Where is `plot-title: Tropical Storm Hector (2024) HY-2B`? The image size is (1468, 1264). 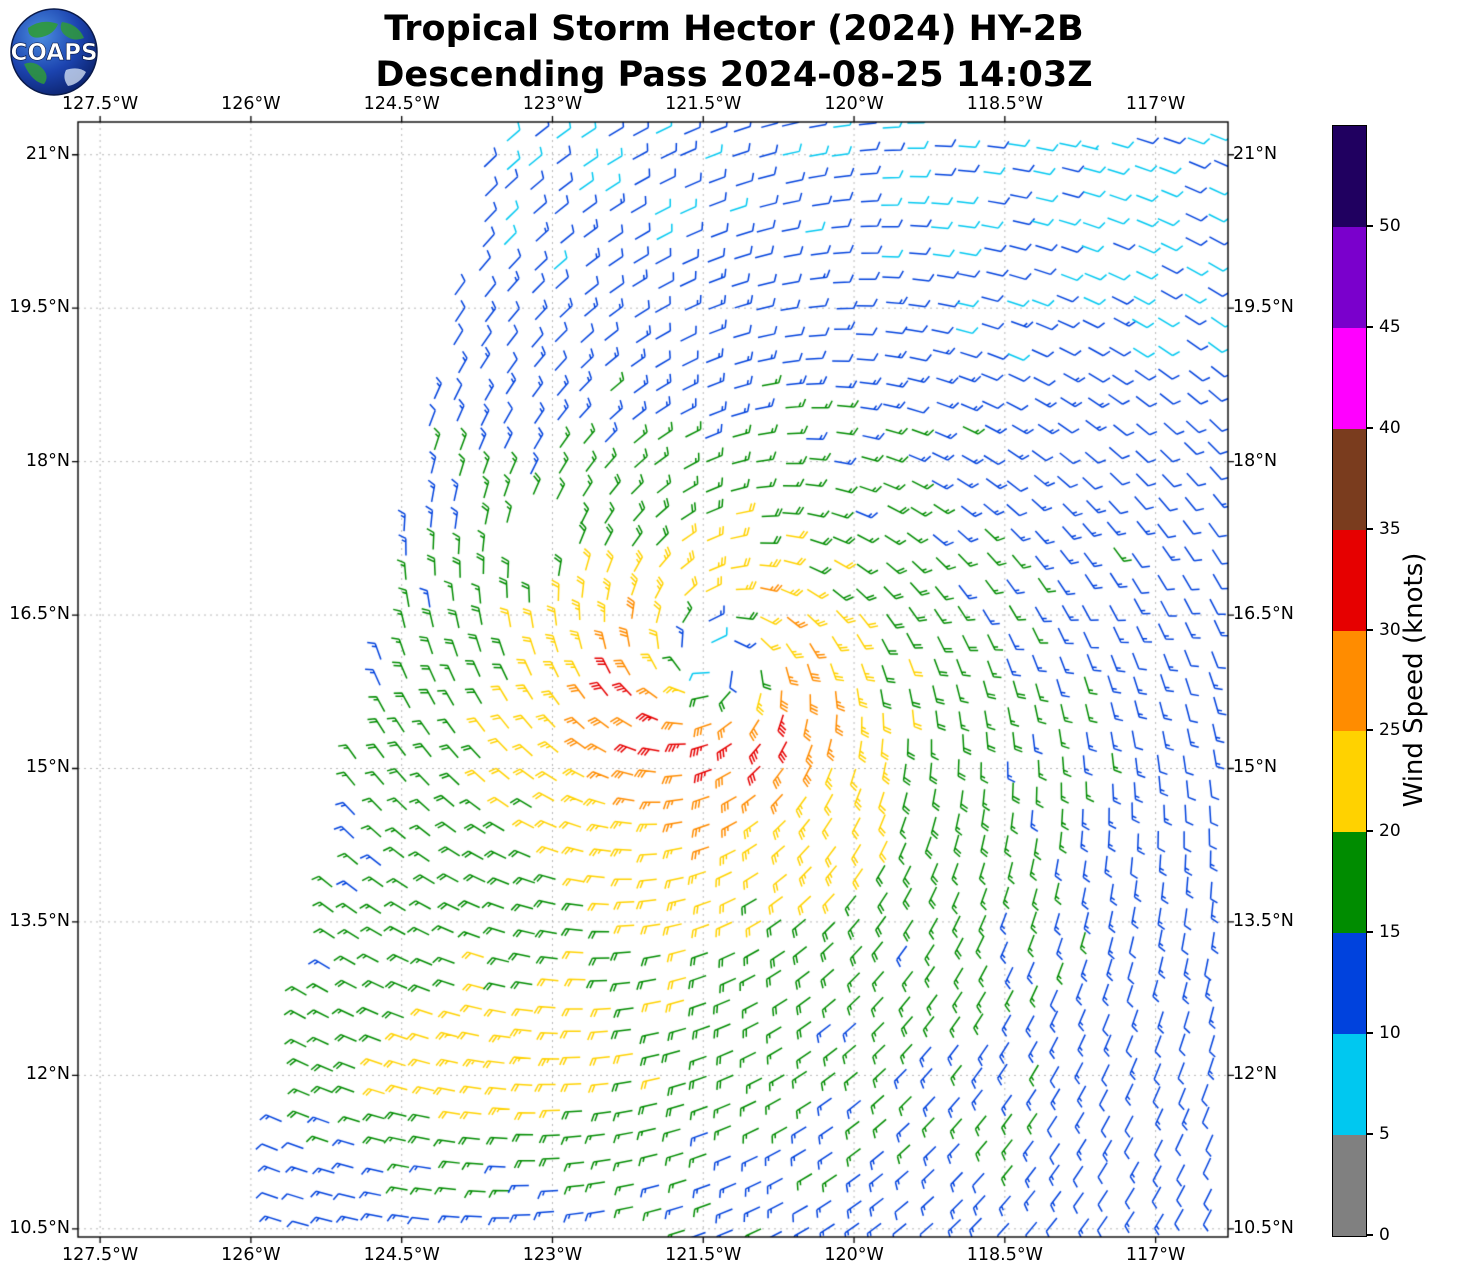 plot-title: Tropical Storm Hector (2024) HY-2B is located at coordinates (734, 29).